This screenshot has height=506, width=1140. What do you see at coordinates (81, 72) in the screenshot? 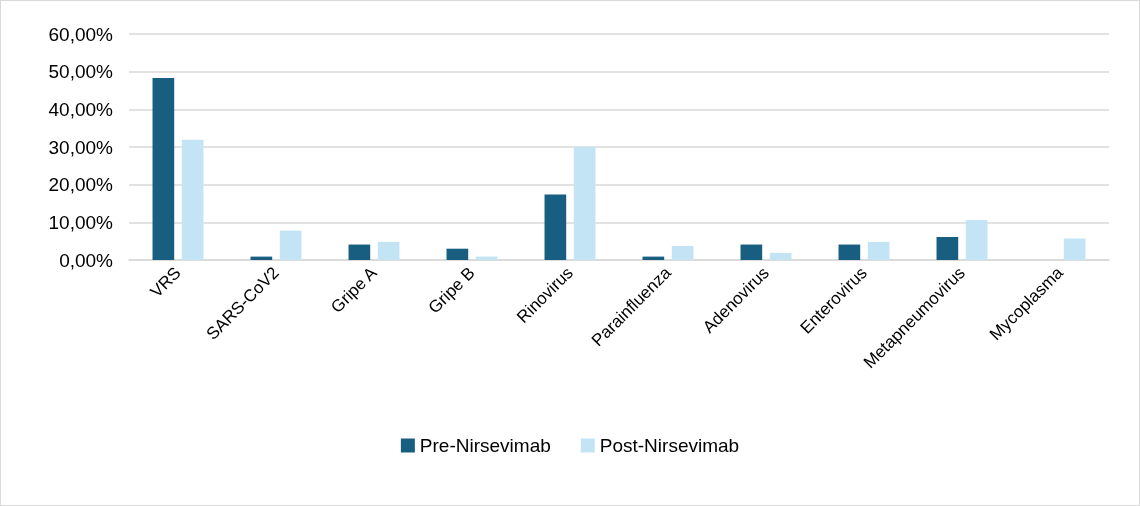
I see `y-tick-label: 50,00%` at bounding box center [81, 72].